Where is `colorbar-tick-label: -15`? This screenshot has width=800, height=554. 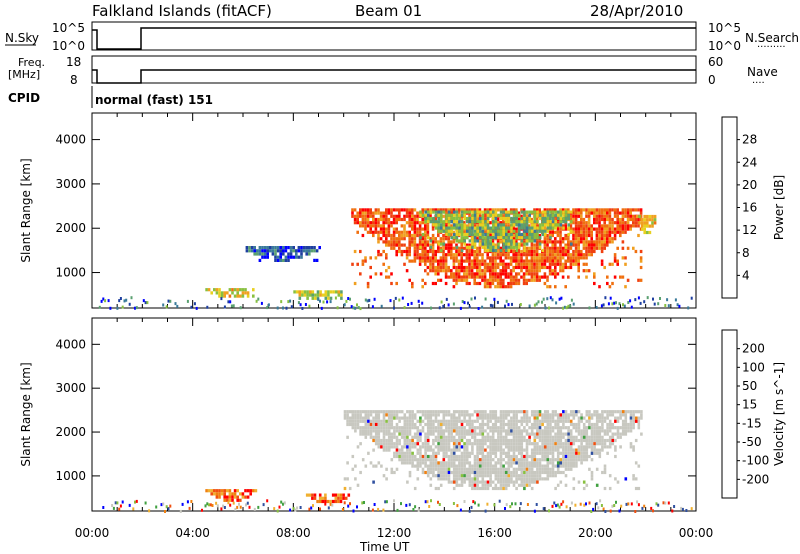
colorbar-tick-label: -15 is located at coordinates (752, 423).